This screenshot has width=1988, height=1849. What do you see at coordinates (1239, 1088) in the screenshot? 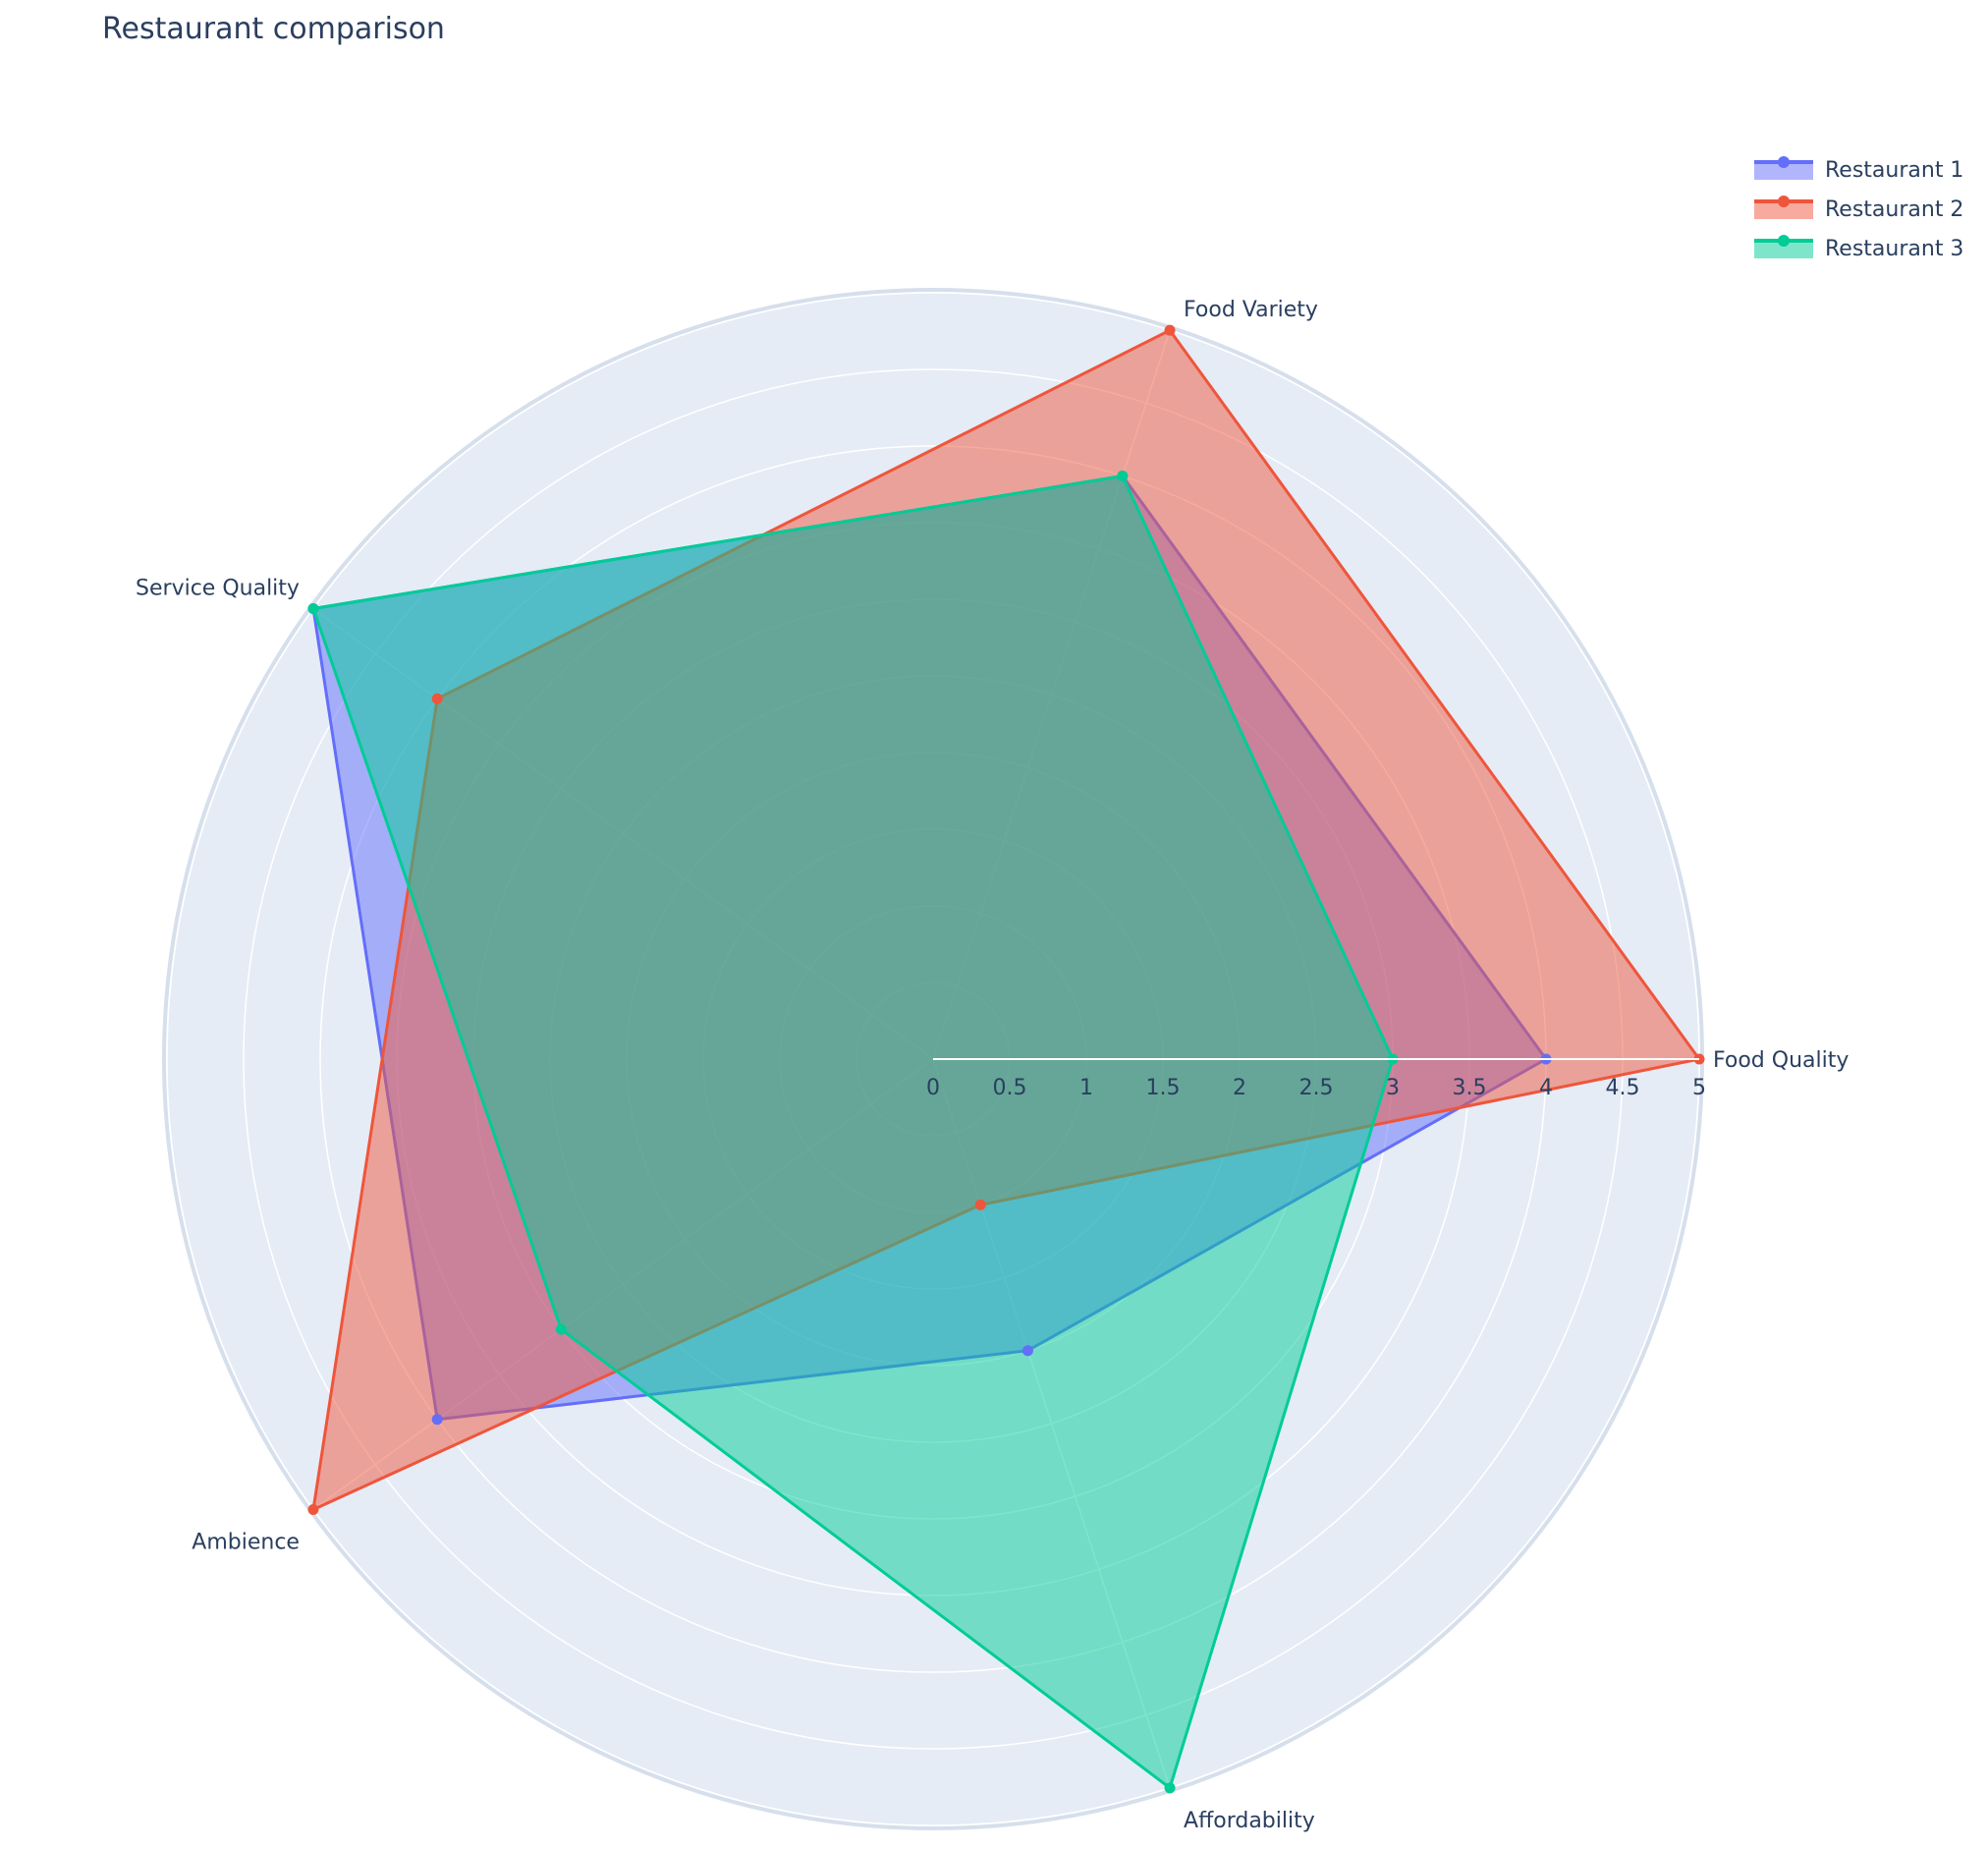
I see `radial-tick-label: 2` at bounding box center [1239, 1088].